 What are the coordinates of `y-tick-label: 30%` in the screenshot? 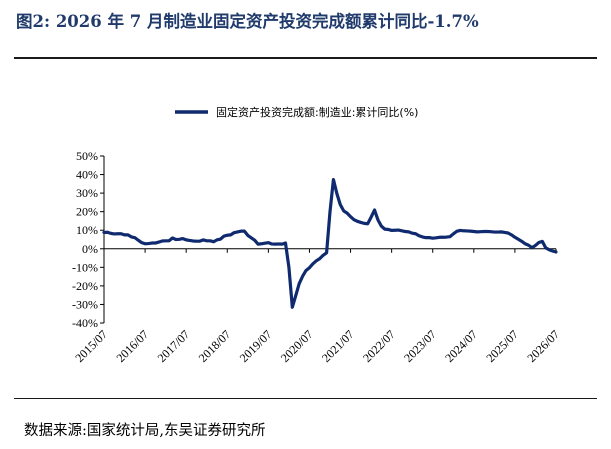 It's located at (87, 193).